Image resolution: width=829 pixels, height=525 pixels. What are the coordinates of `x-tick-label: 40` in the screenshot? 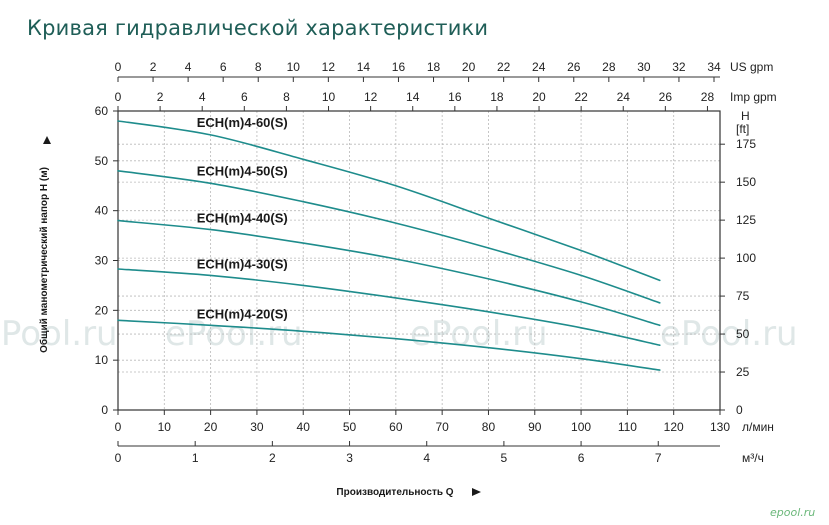 It's located at (304, 427).